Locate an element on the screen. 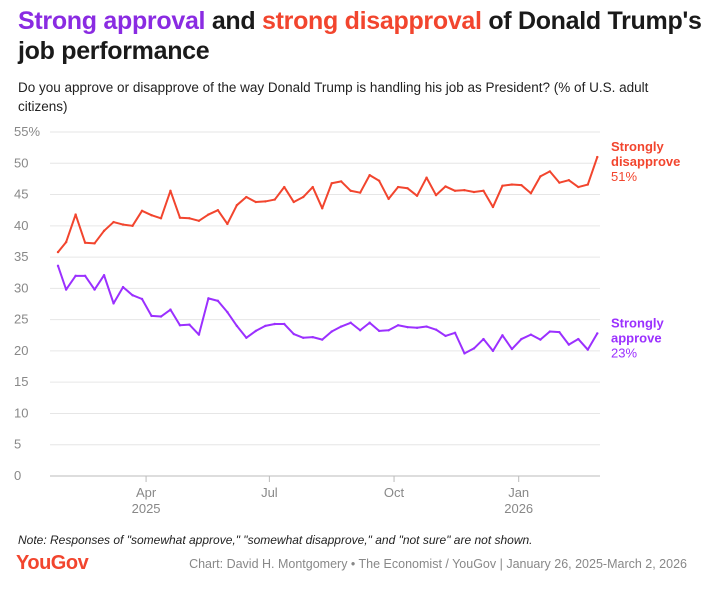 The width and height of the screenshot is (721, 601). y-tick-label-45: 45 is located at coordinates (21, 194).